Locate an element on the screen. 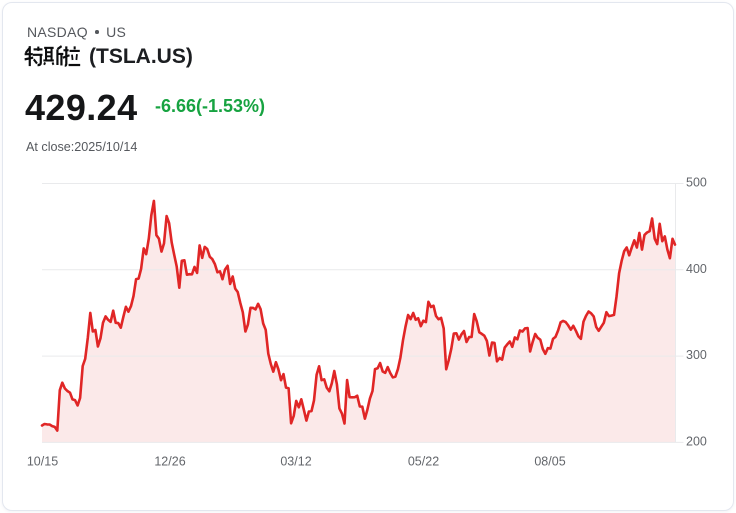 The height and width of the screenshot is (513, 736). svg-text: 05/22 is located at coordinates (423, 462).